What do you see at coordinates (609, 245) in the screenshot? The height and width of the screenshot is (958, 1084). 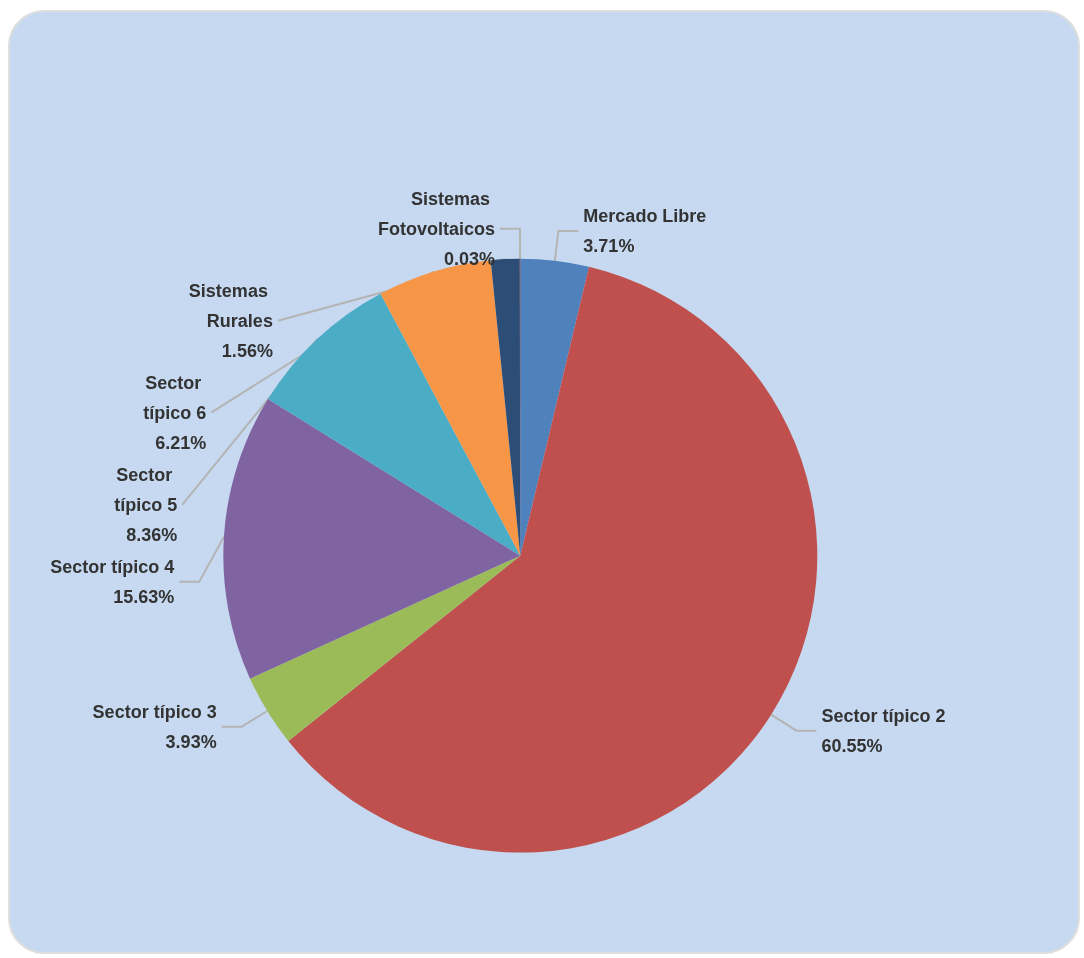 I see `data-label: 3.71%` at bounding box center [609, 245].